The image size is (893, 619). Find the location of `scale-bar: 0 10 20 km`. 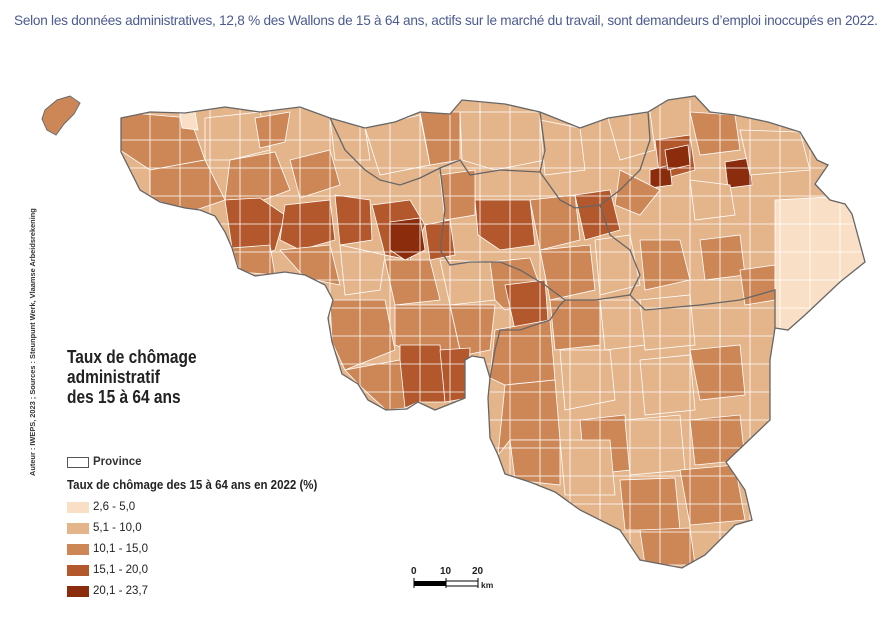

scale-bar: 0 10 20 km is located at coordinates (452, 578).